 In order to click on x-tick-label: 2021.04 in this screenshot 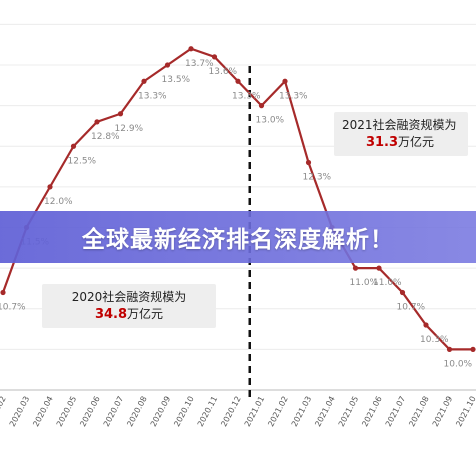, I will do `click(324, 411)`.